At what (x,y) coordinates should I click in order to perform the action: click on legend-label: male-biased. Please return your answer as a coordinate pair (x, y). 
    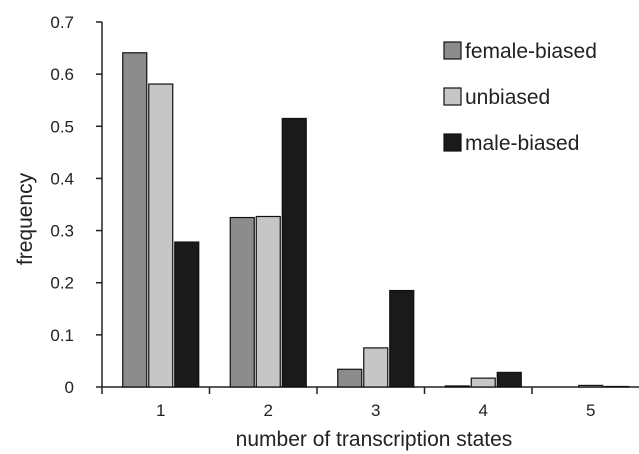
    Looking at the image, I should click on (522, 143).